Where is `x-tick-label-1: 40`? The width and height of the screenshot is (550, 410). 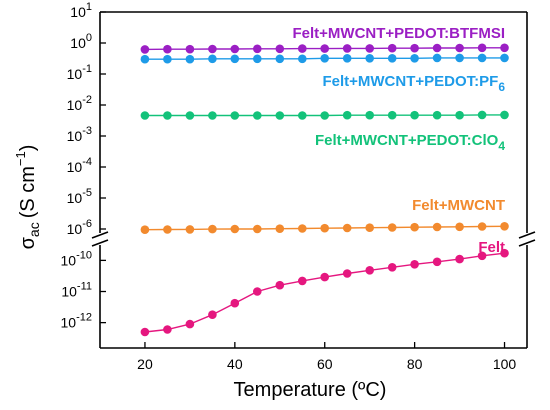 x-tick-label-1: 40 is located at coordinates (235, 364).